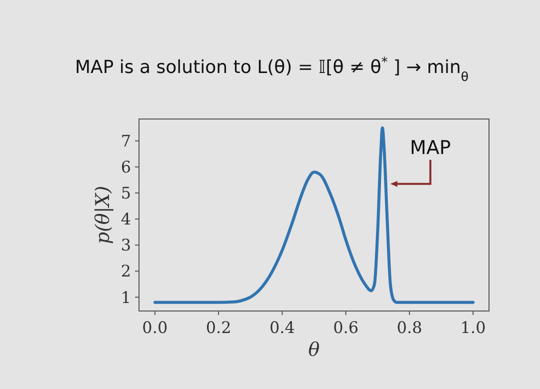  What do you see at coordinates (346, 327) in the screenshot?
I see `x-tick-label: 0.6` at bounding box center [346, 327].